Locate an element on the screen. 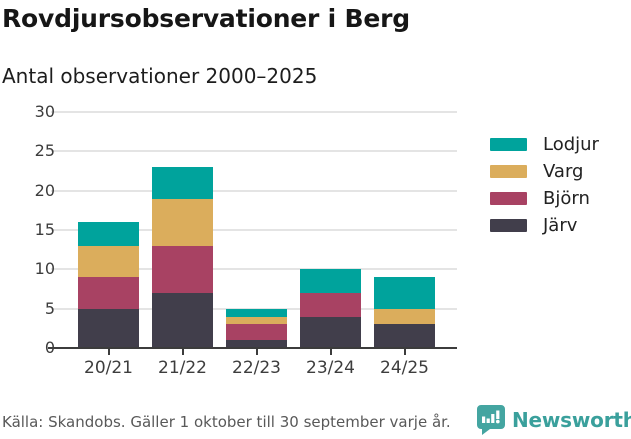  legend-swatch-järv is located at coordinates (508, 225).